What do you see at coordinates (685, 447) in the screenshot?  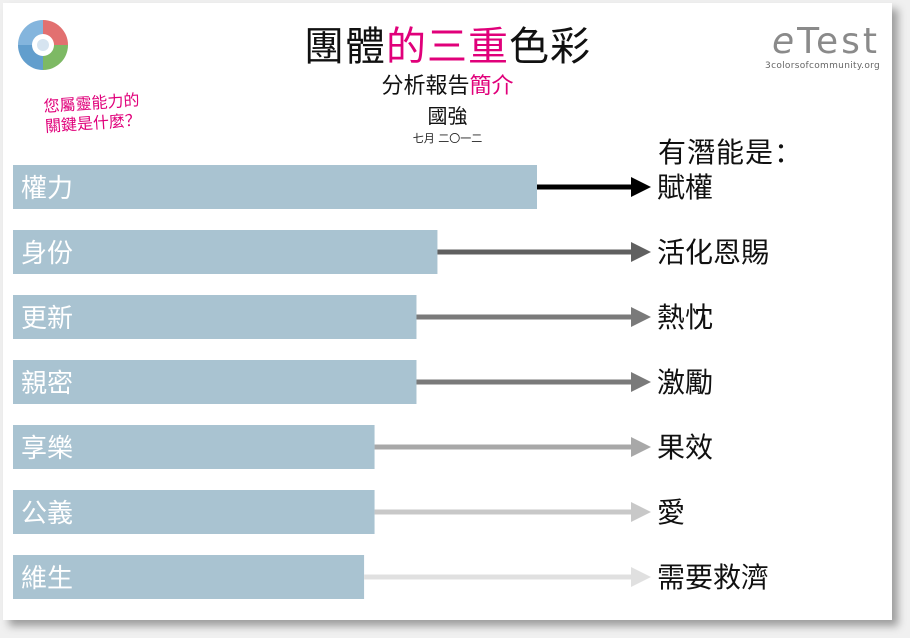 I see `result-label-4: 果效` at bounding box center [685, 447].